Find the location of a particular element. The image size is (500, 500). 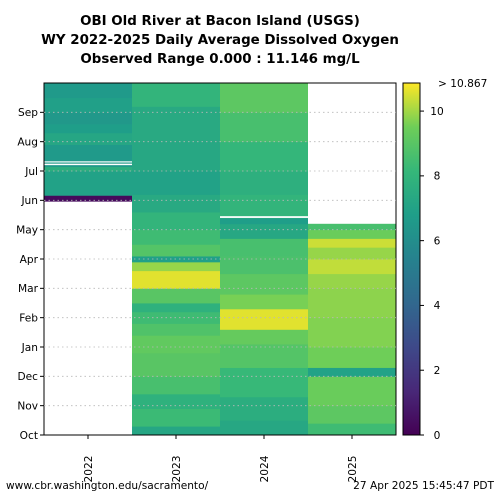

x-tick-label-2024: 2024 is located at coordinates (265, 468).